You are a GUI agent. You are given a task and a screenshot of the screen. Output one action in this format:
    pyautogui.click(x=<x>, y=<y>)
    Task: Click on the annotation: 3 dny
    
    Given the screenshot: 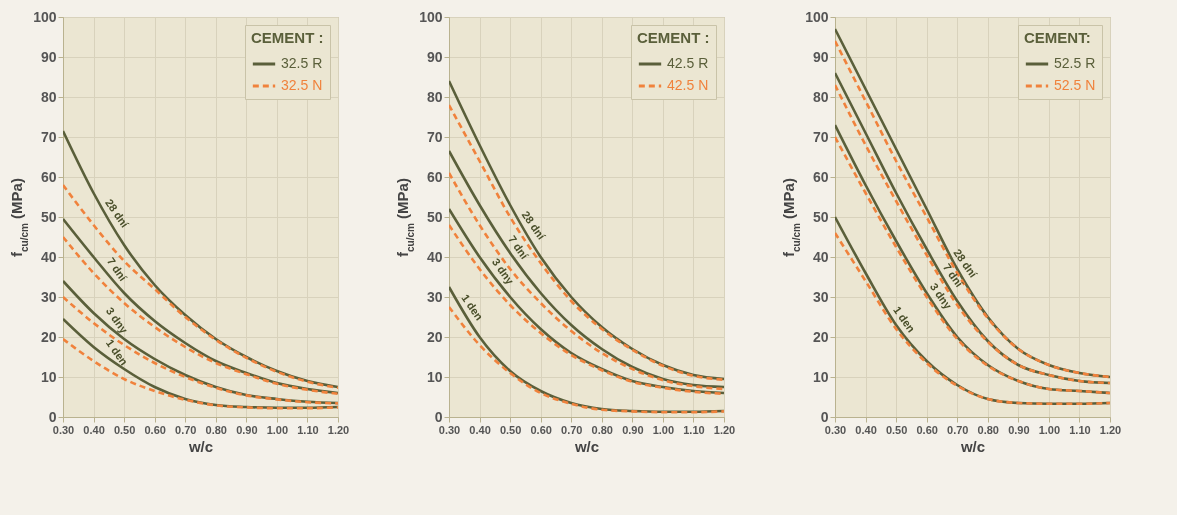 What is the action you would take?
    pyautogui.click(x=117, y=321)
    